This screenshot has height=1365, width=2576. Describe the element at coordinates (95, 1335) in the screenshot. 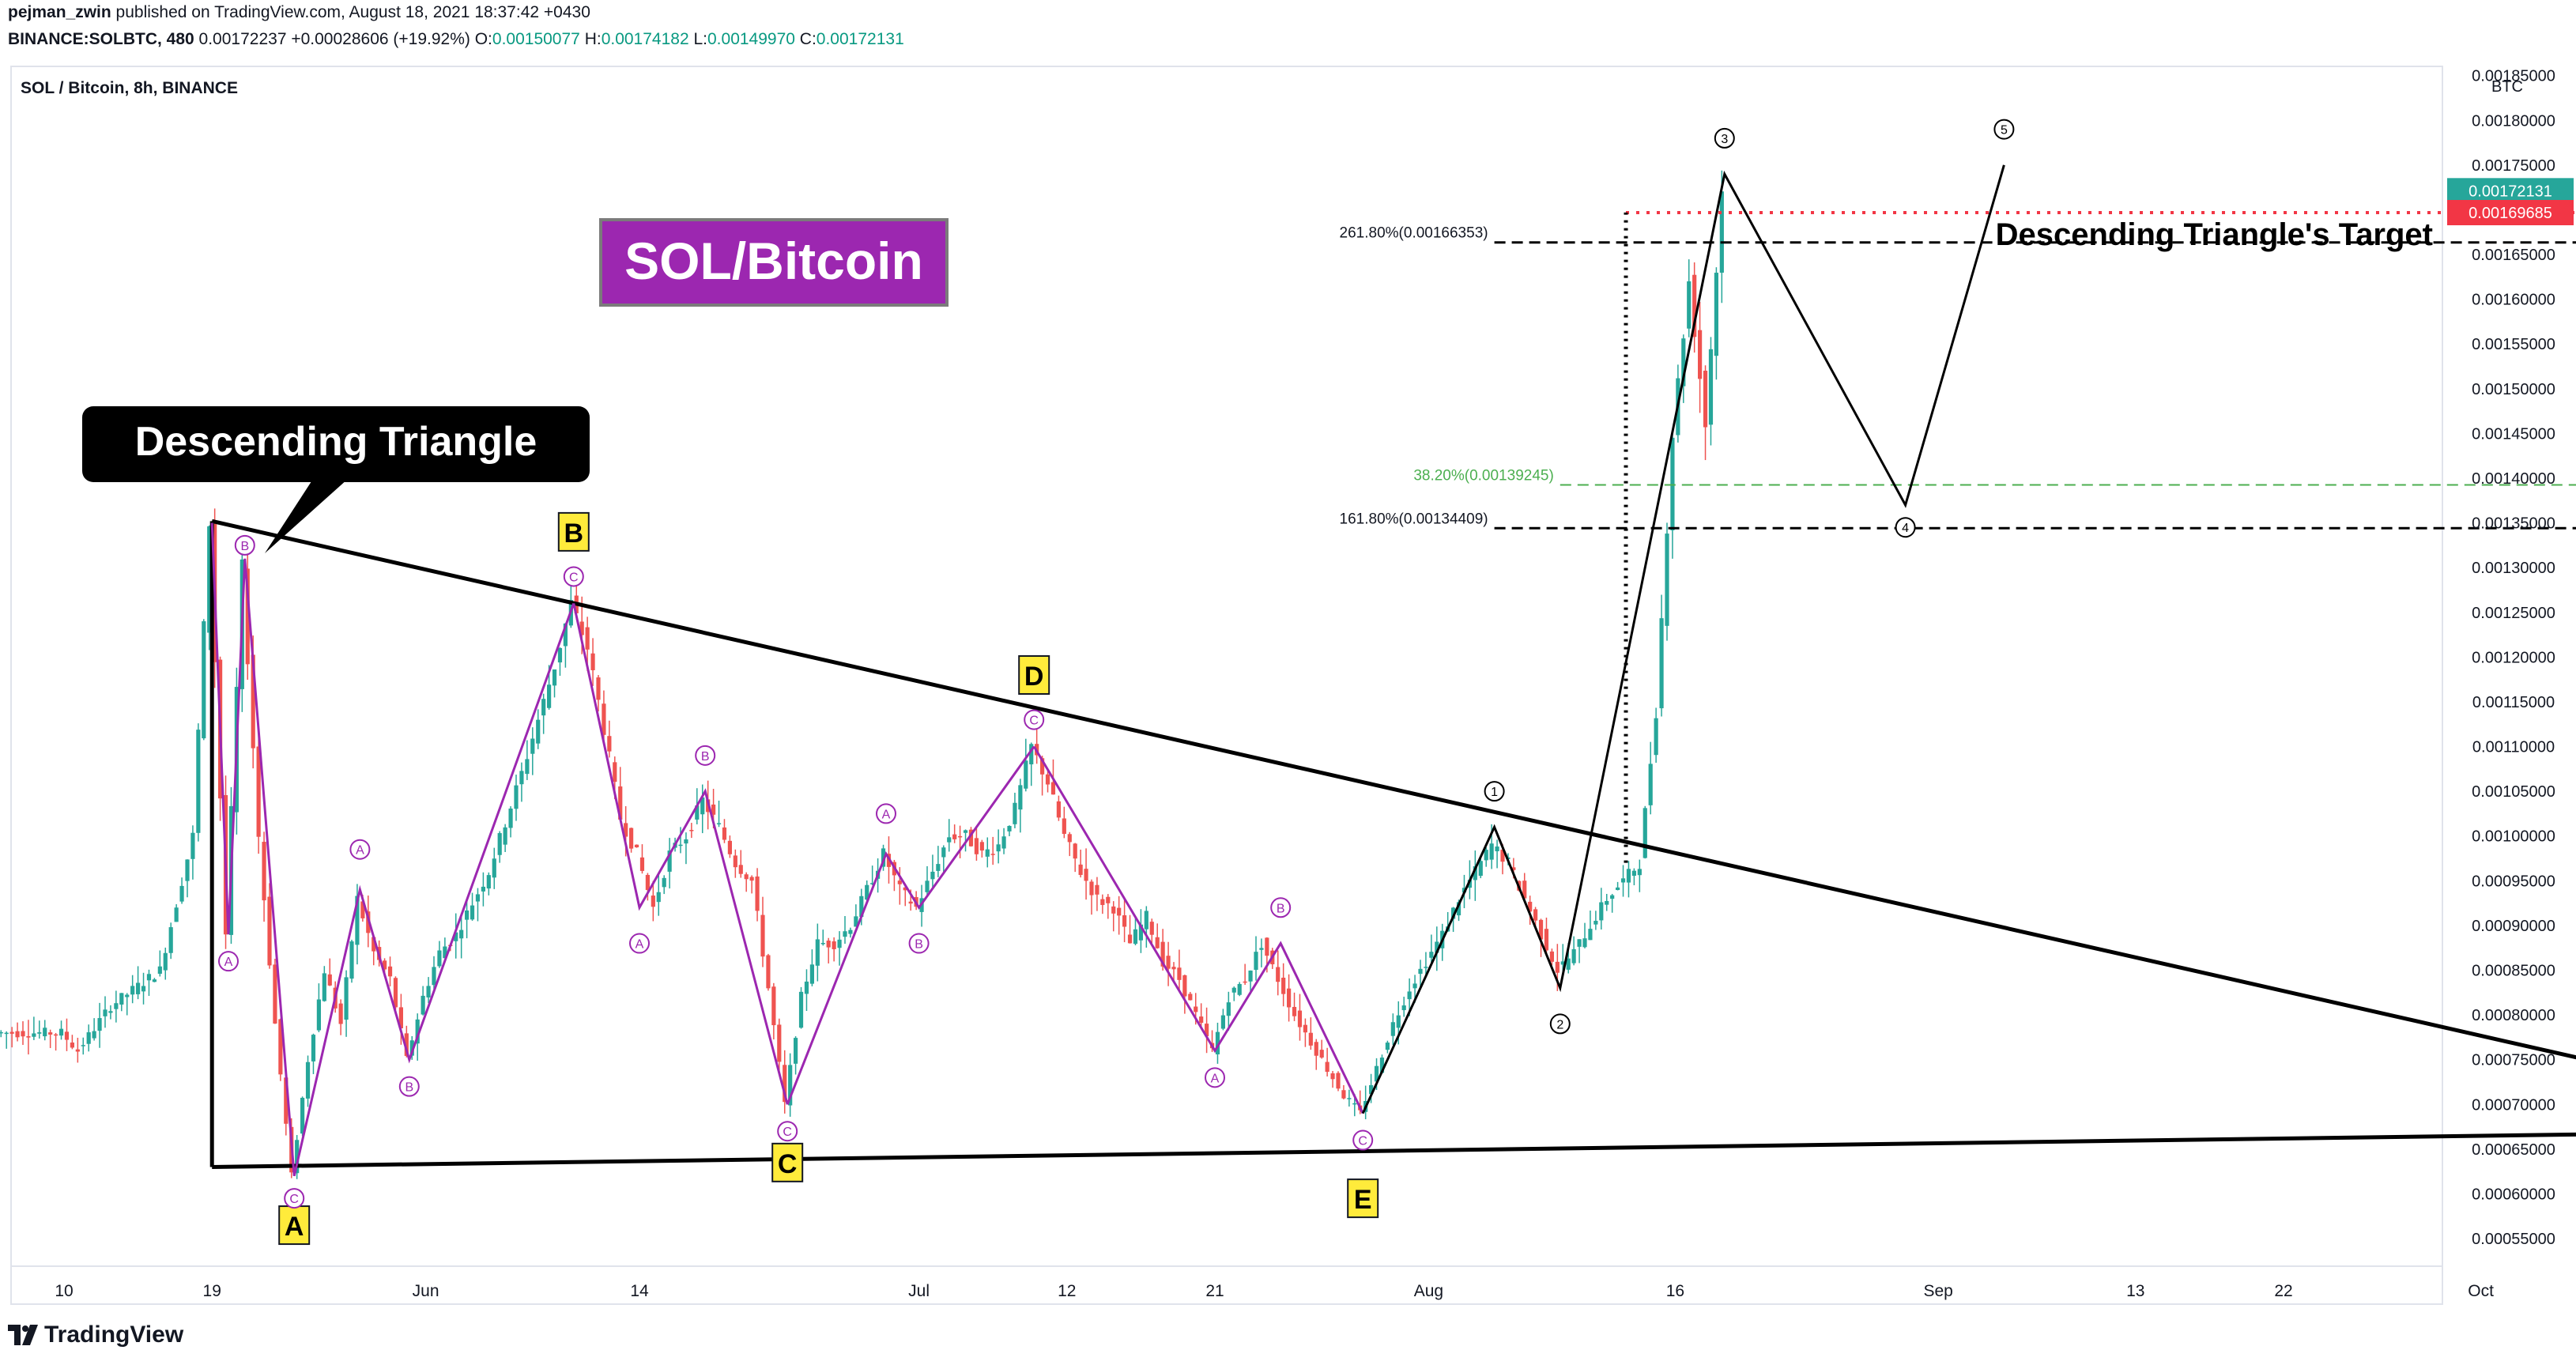

I see `tradingview-logo: TradingView` at that location.